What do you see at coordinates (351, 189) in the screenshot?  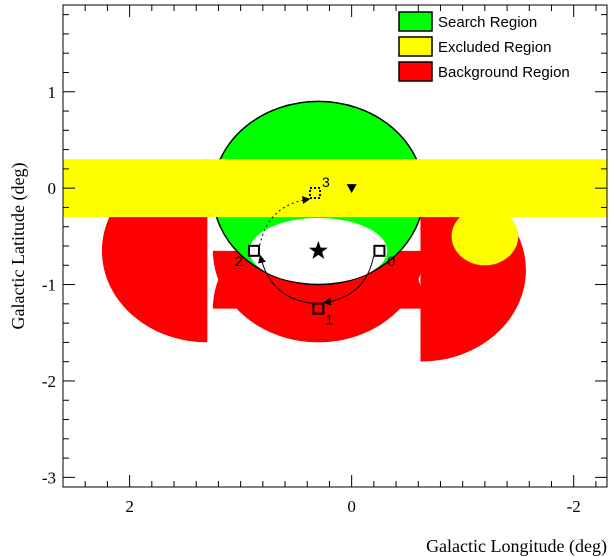 I see `reference-triangle-marker` at bounding box center [351, 189].